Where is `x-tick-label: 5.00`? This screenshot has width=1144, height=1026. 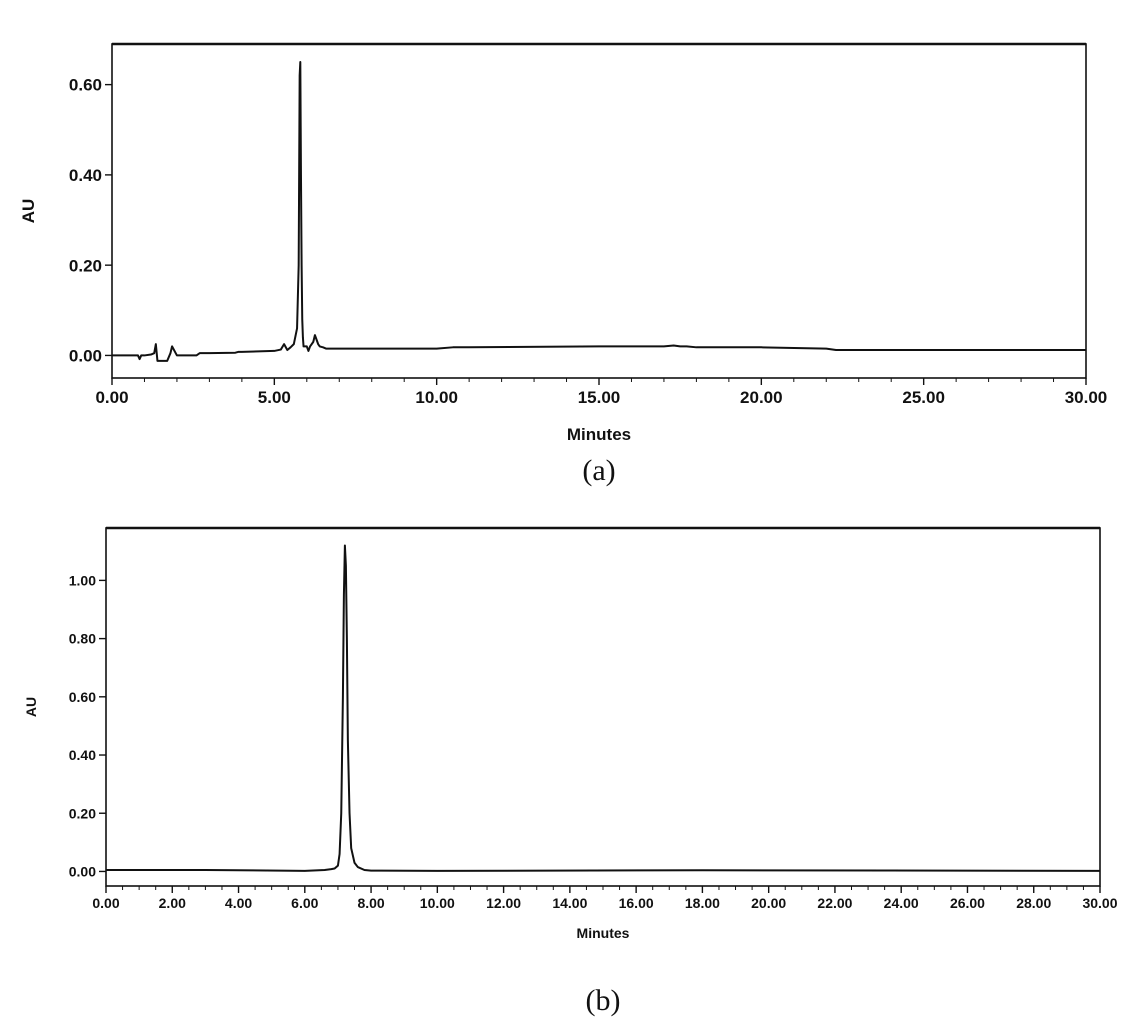
x-tick-label: 5.00 is located at coordinates (274, 397).